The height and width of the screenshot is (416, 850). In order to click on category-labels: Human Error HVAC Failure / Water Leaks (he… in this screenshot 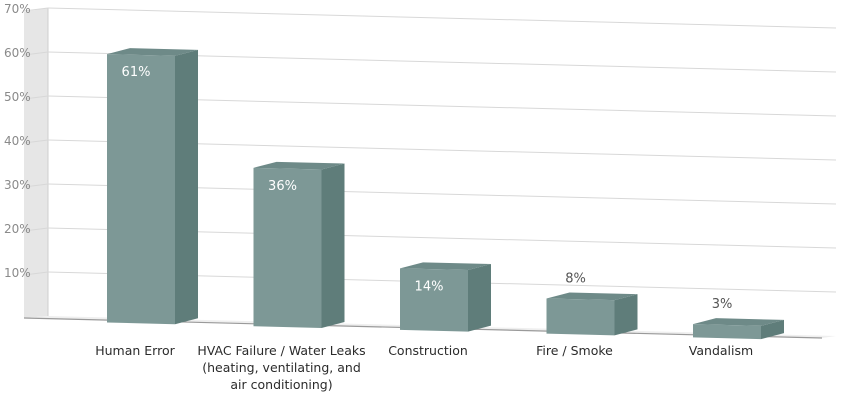, I will do `click(424, 367)`.